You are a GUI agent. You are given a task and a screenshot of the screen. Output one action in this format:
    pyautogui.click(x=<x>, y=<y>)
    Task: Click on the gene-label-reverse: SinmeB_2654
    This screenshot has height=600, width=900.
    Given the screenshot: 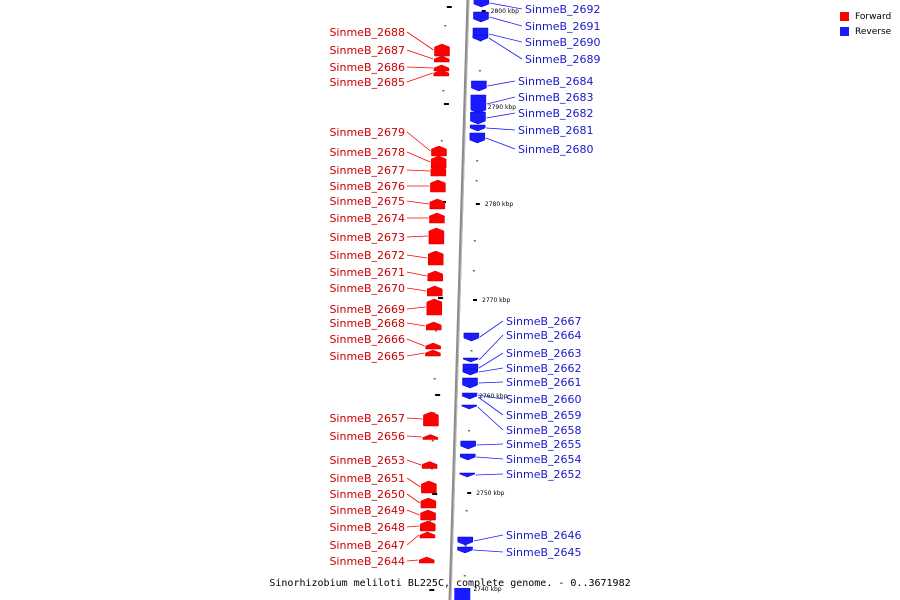 What is the action you would take?
    pyautogui.click(x=544, y=459)
    